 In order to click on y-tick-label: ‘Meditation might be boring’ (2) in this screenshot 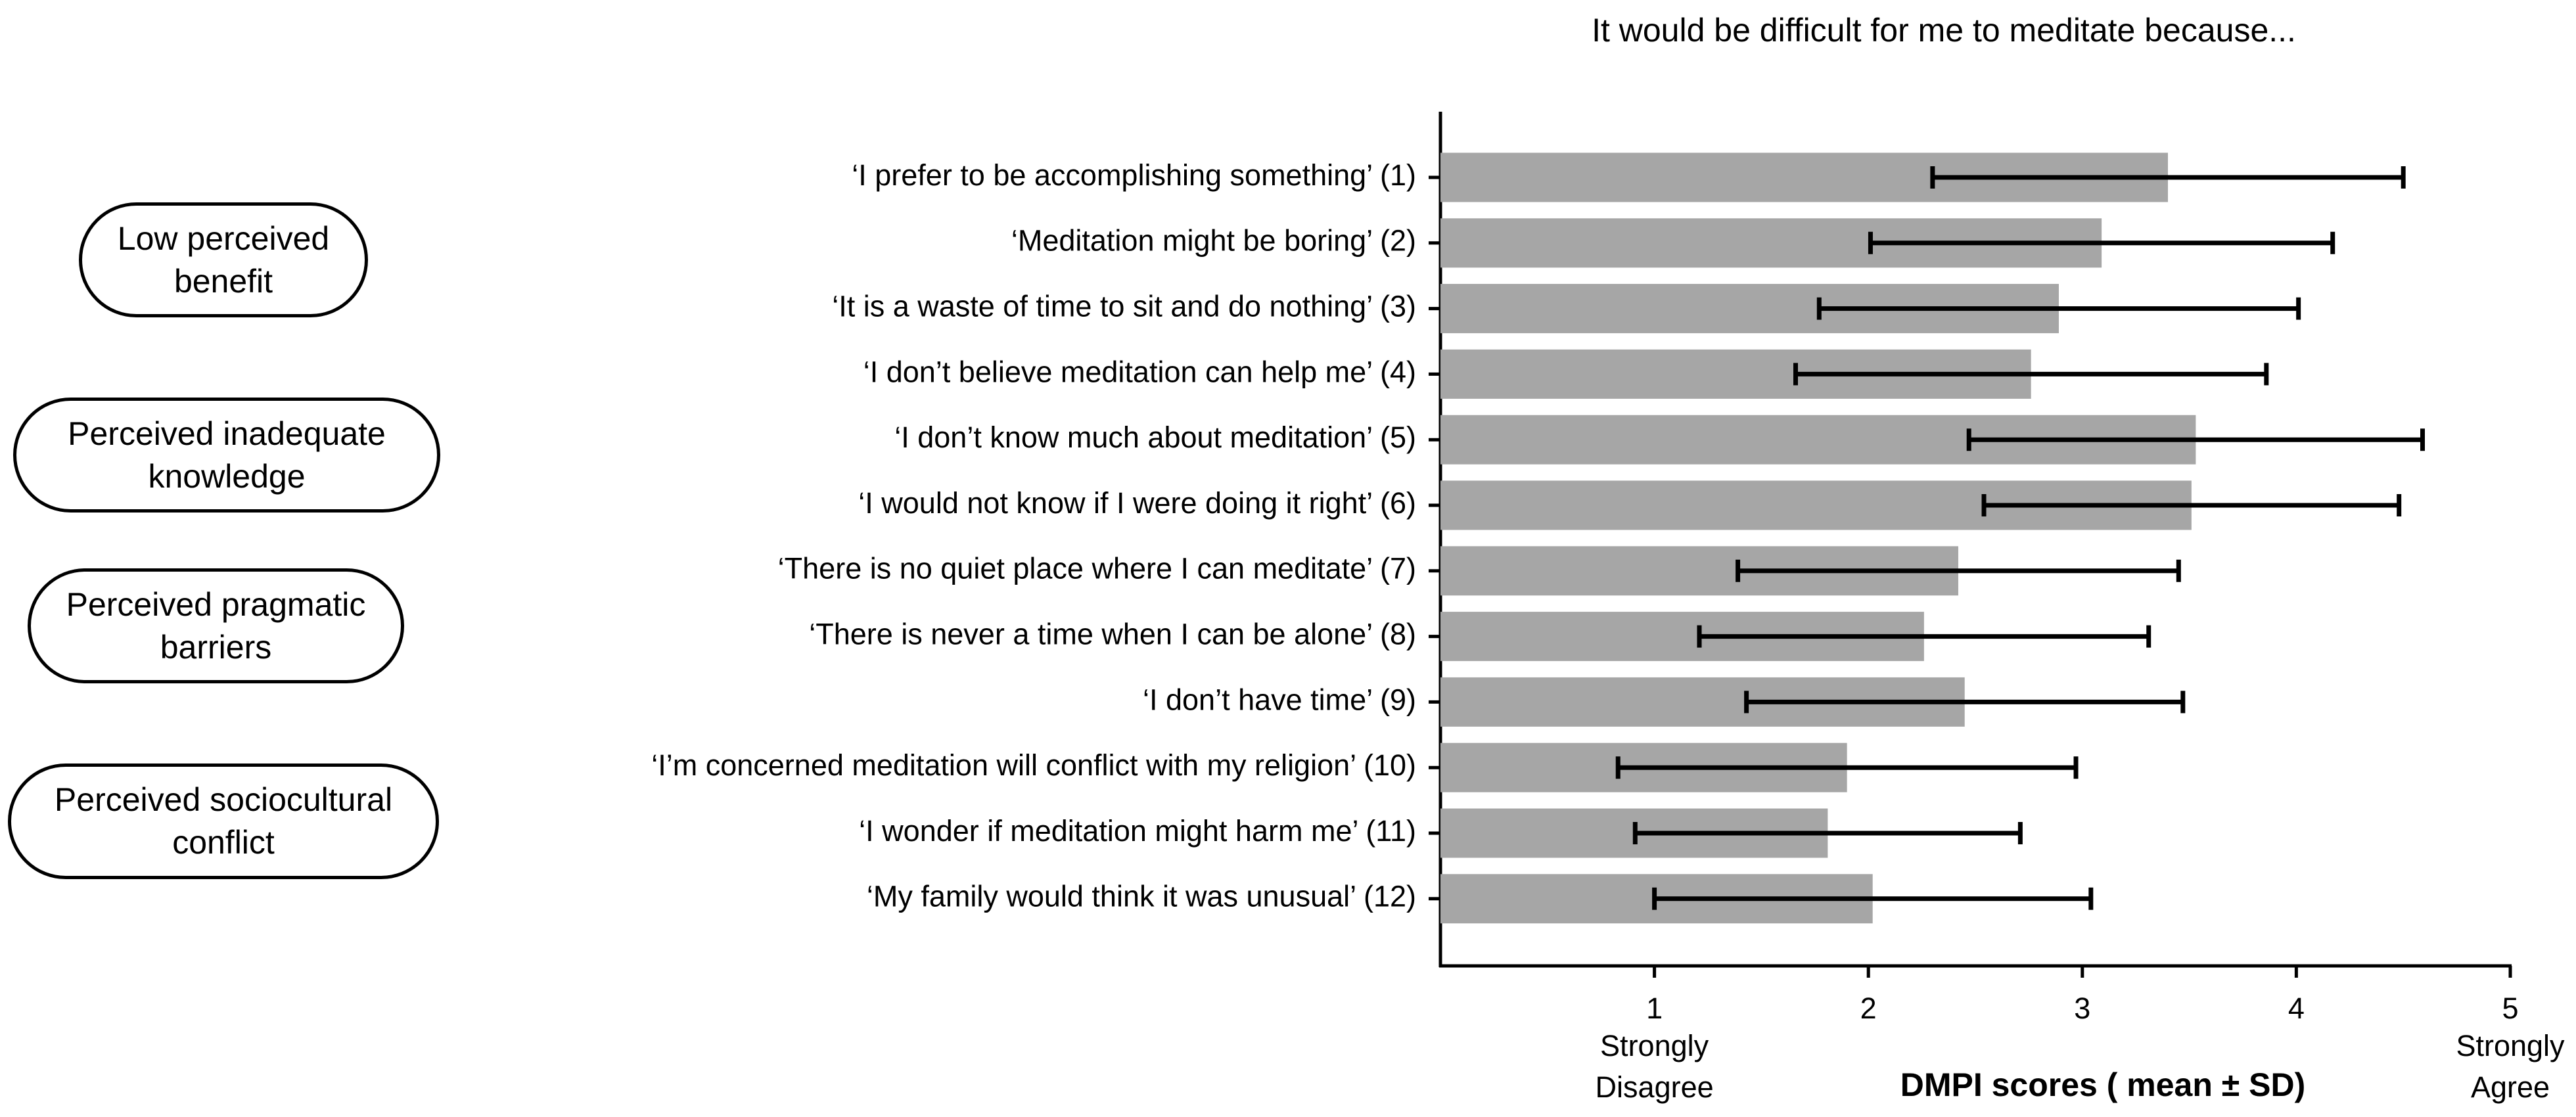, I will do `click(1213, 241)`.